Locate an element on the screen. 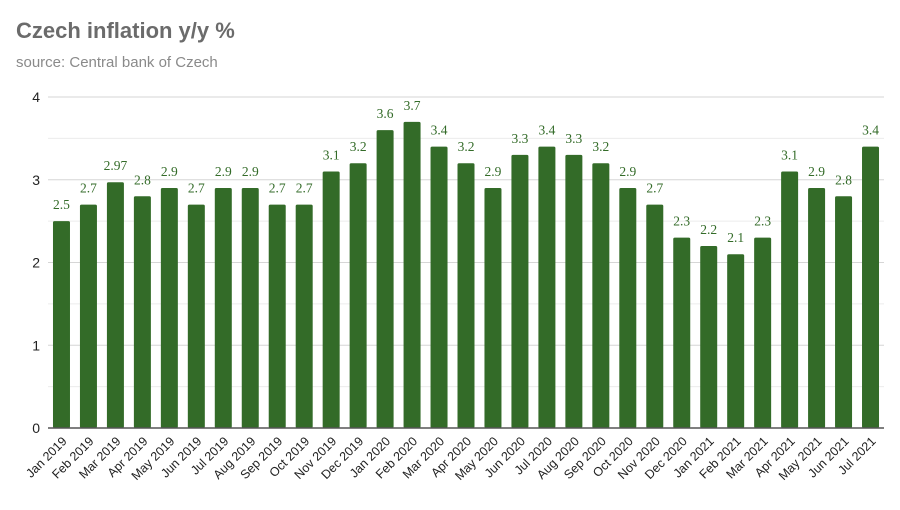  y-axis: 0 1 2 3 4 is located at coordinates (36, 262).